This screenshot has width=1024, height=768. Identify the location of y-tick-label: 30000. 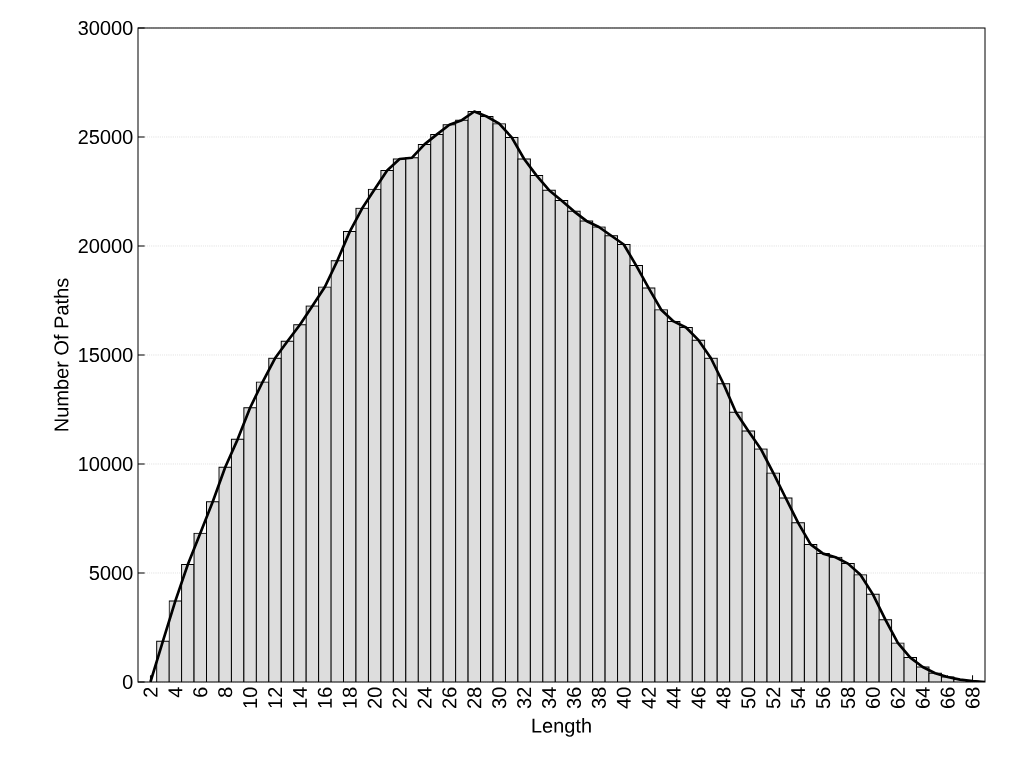
(105, 28).